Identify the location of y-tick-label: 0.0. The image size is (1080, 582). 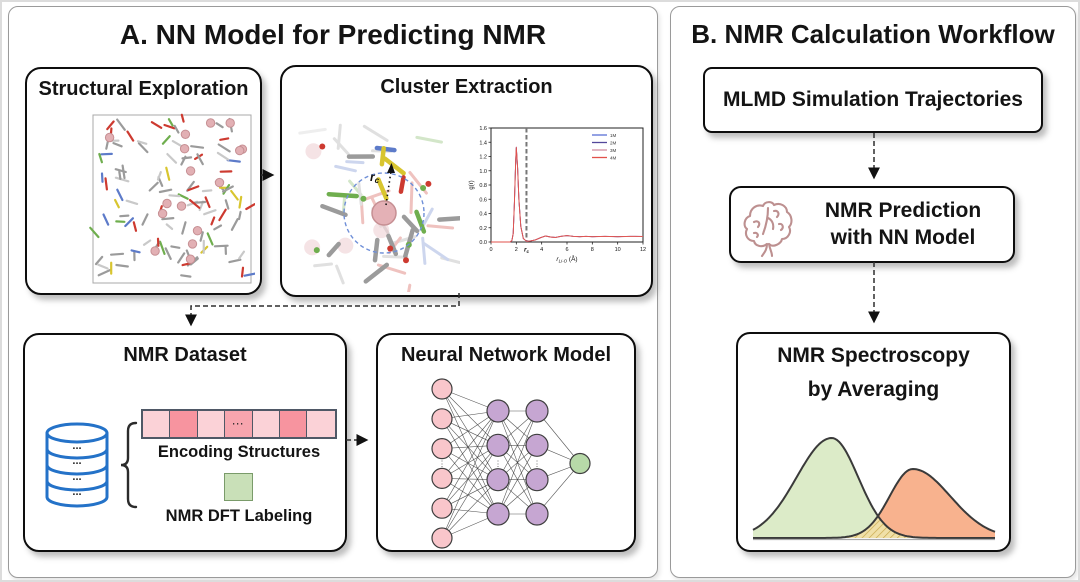
(483, 243).